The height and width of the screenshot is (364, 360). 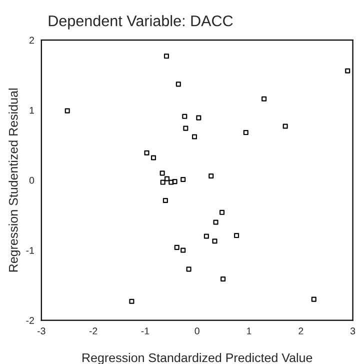 I want to click on x-tick-label: 0, so click(x=197, y=331).